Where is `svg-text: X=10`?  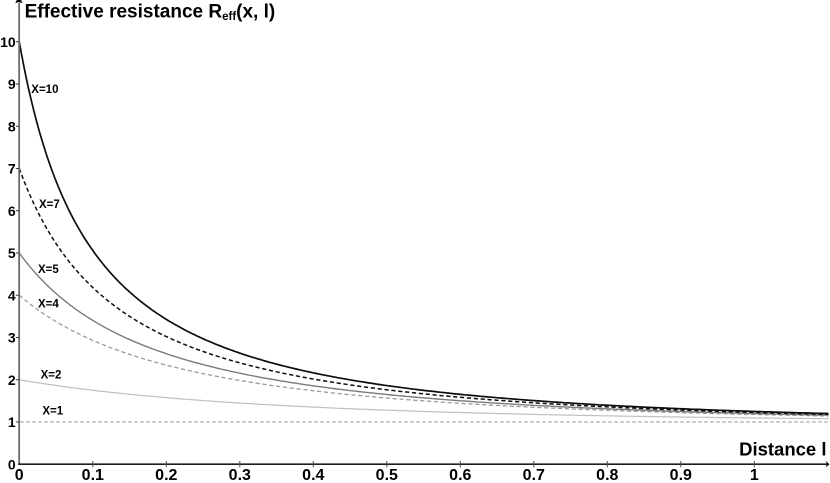
svg-text: X=10 is located at coordinates (44, 90).